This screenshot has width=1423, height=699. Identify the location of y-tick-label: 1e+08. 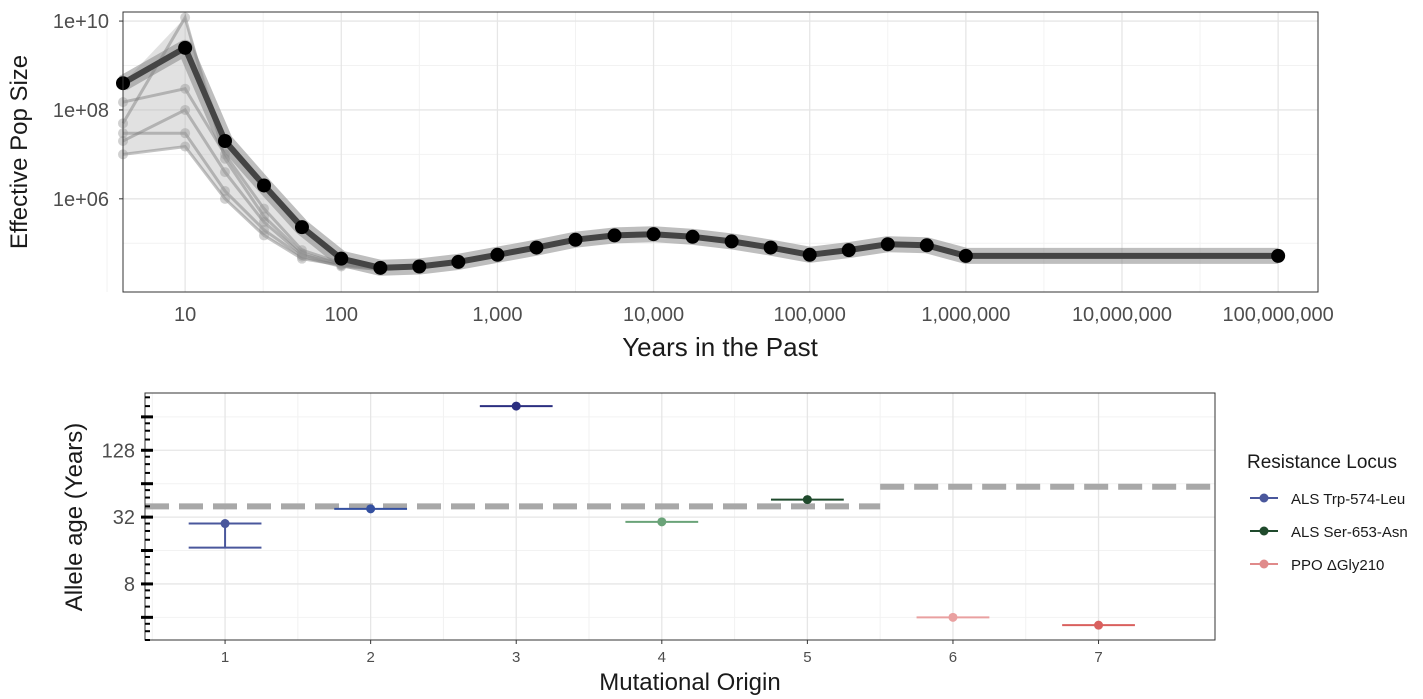
(81, 111).